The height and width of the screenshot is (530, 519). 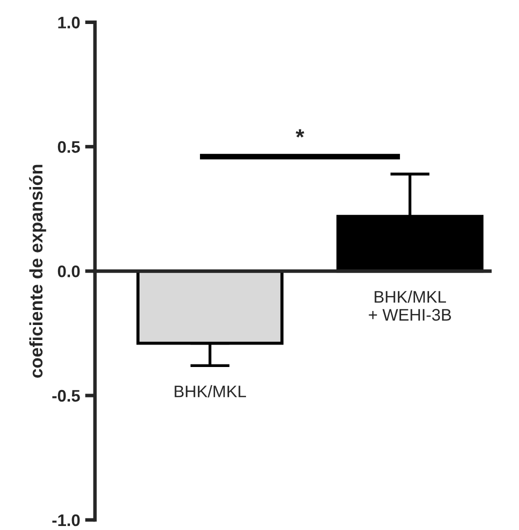 I want to click on y-tick-label: 1.0, so click(x=69, y=22).